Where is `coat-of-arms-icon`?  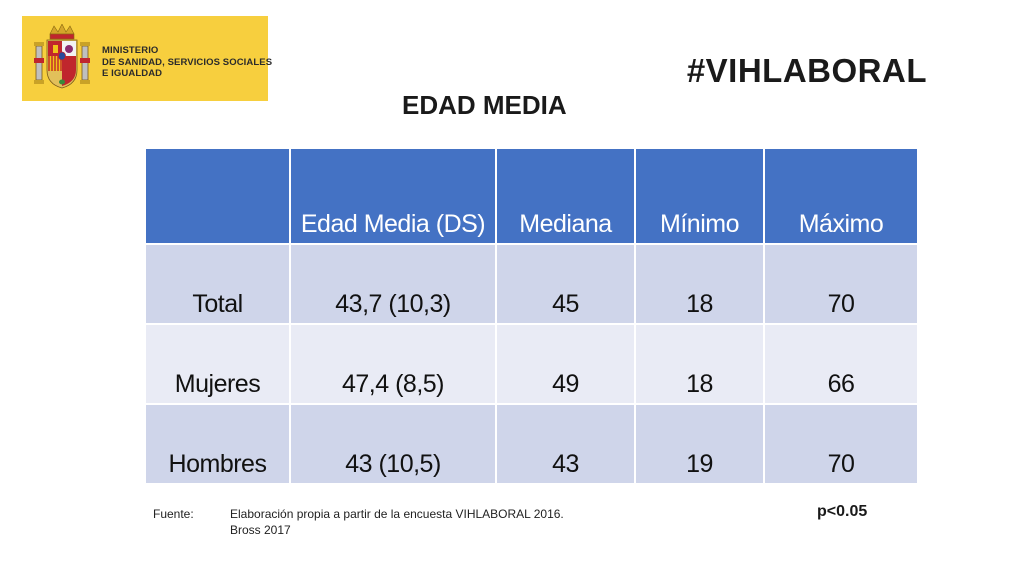
coat-of-arms-icon is located at coordinates (62, 56).